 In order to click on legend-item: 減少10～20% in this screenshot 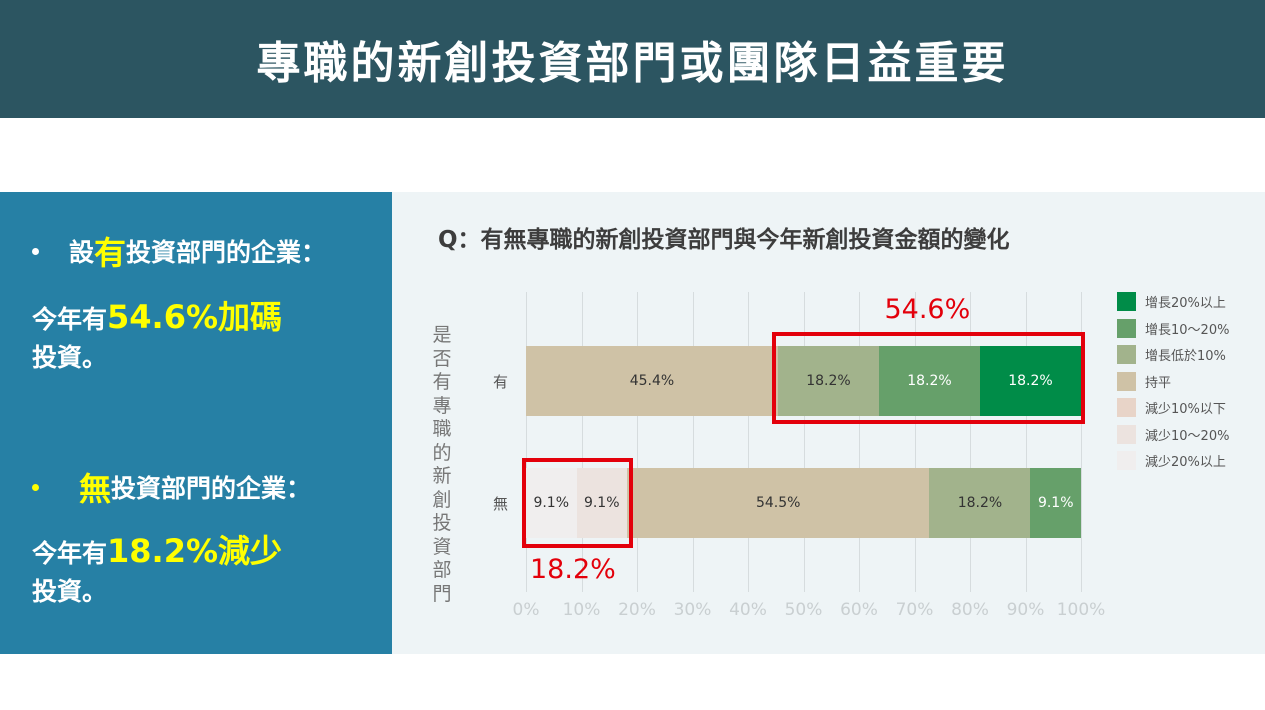, I will do `click(1173, 434)`.